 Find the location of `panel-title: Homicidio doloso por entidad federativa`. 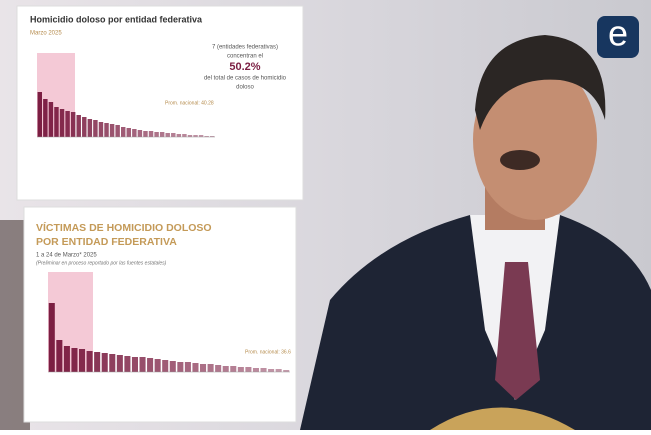

panel-title: Homicidio doloso por entidad federativa is located at coordinates (116, 19).